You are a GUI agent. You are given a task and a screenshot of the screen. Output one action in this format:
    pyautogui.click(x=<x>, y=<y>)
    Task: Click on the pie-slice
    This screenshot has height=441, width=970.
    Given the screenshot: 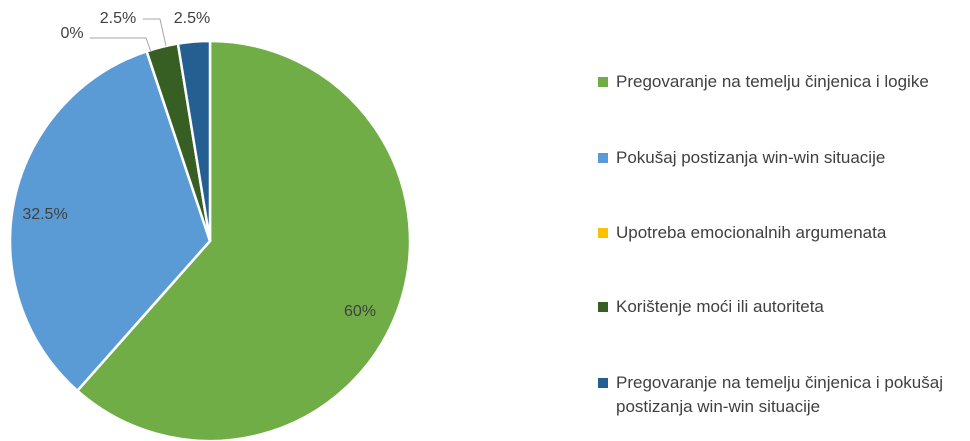 What is the action you would take?
    pyautogui.click(x=194, y=141)
    